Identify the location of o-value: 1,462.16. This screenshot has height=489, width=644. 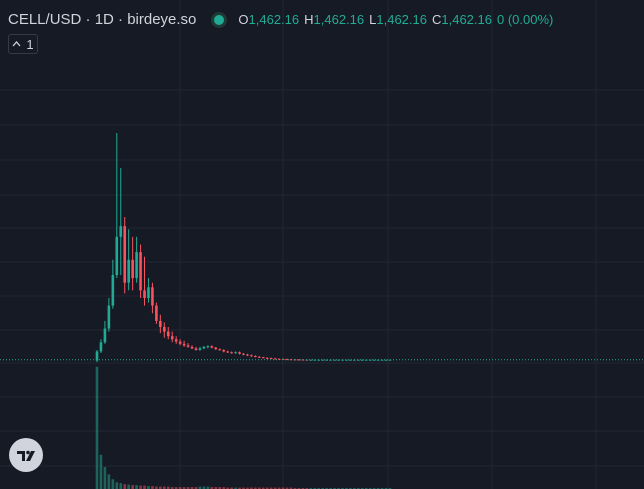
(274, 19).